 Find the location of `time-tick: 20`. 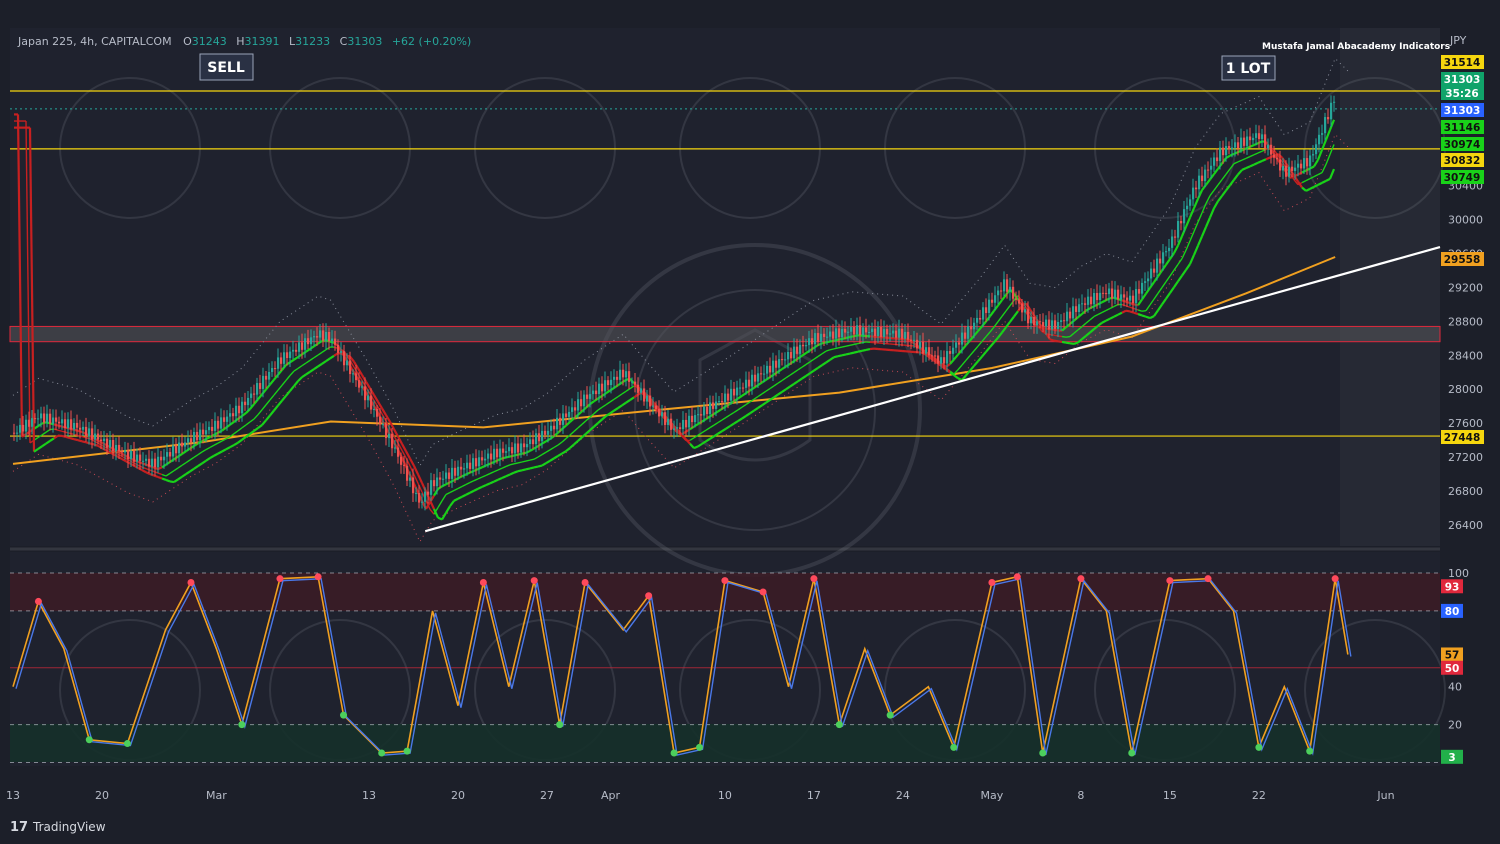

time-tick: 20 is located at coordinates (458, 795).